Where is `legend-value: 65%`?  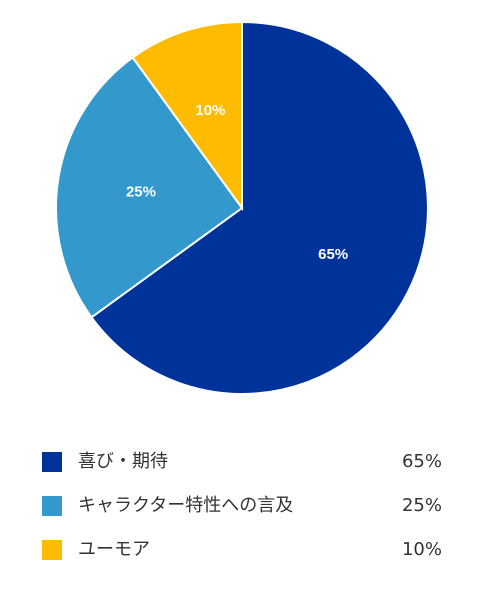
legend-value: 65% is located at coordinates (421, 461).